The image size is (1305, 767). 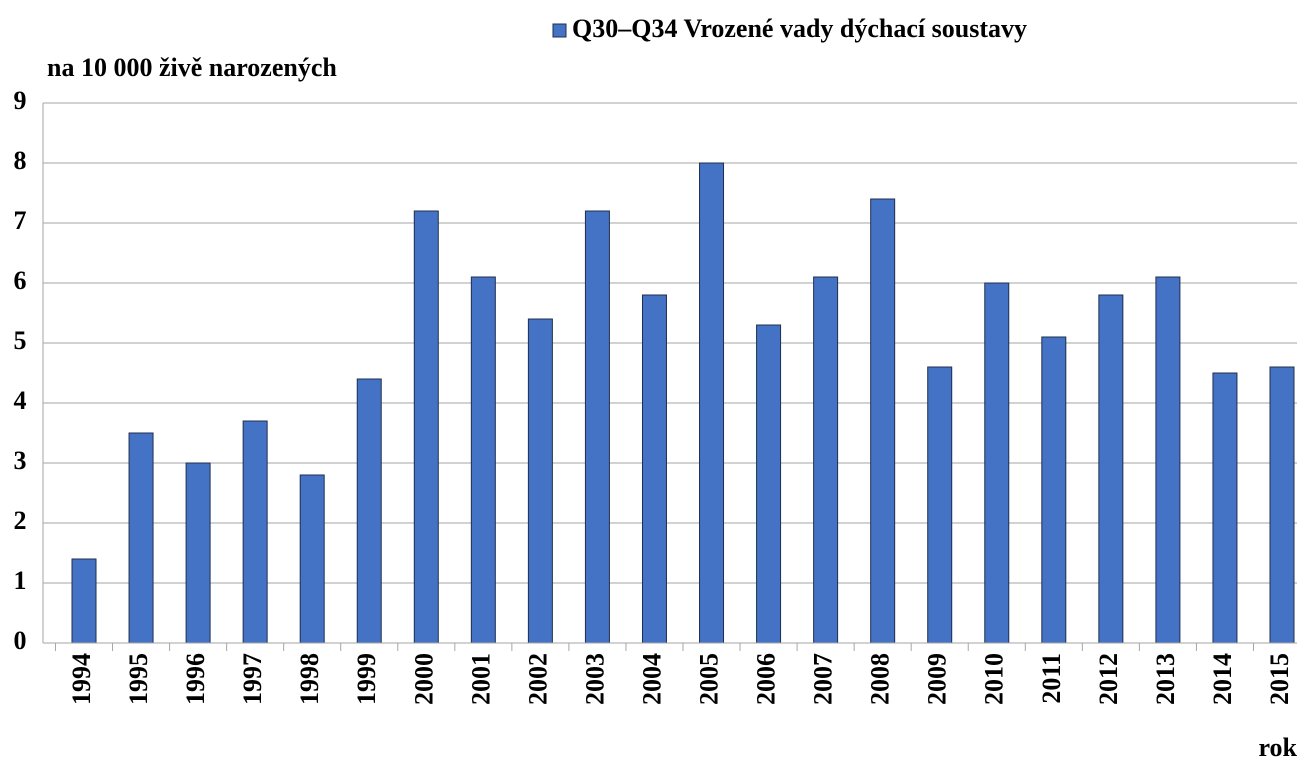 I want to click on x-tick-label: 2005, so click(x=708, y=679).